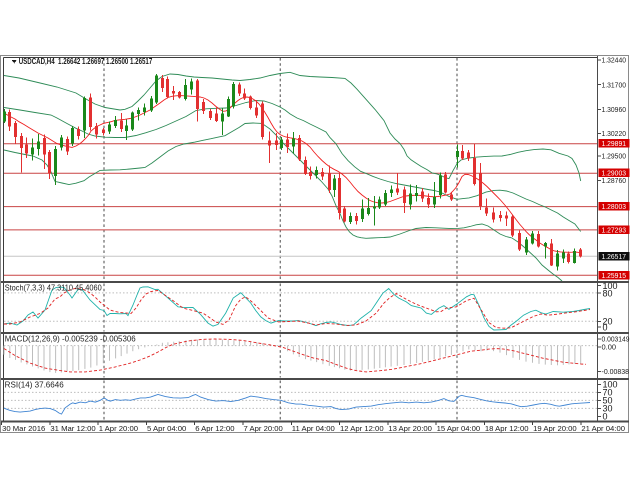 This screenshot has width=630, height=495. What do you see at coordinates (614, 84) in the screenshot?
I see `svg-text: 1.31700` at bounding box center [614, 84].